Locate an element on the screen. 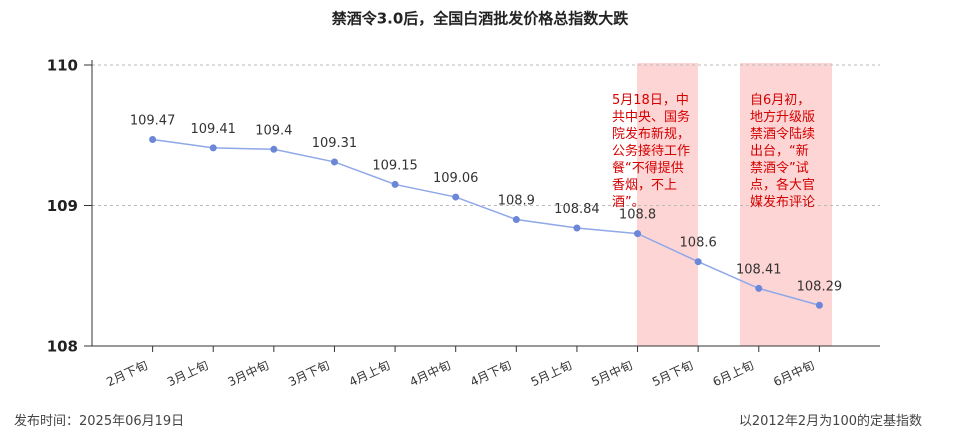 The image size is (960, 439). chart-title: 禁酒令3.0后，全国白酒批发价格总指数大跌 is located at coordinates (481, 19).